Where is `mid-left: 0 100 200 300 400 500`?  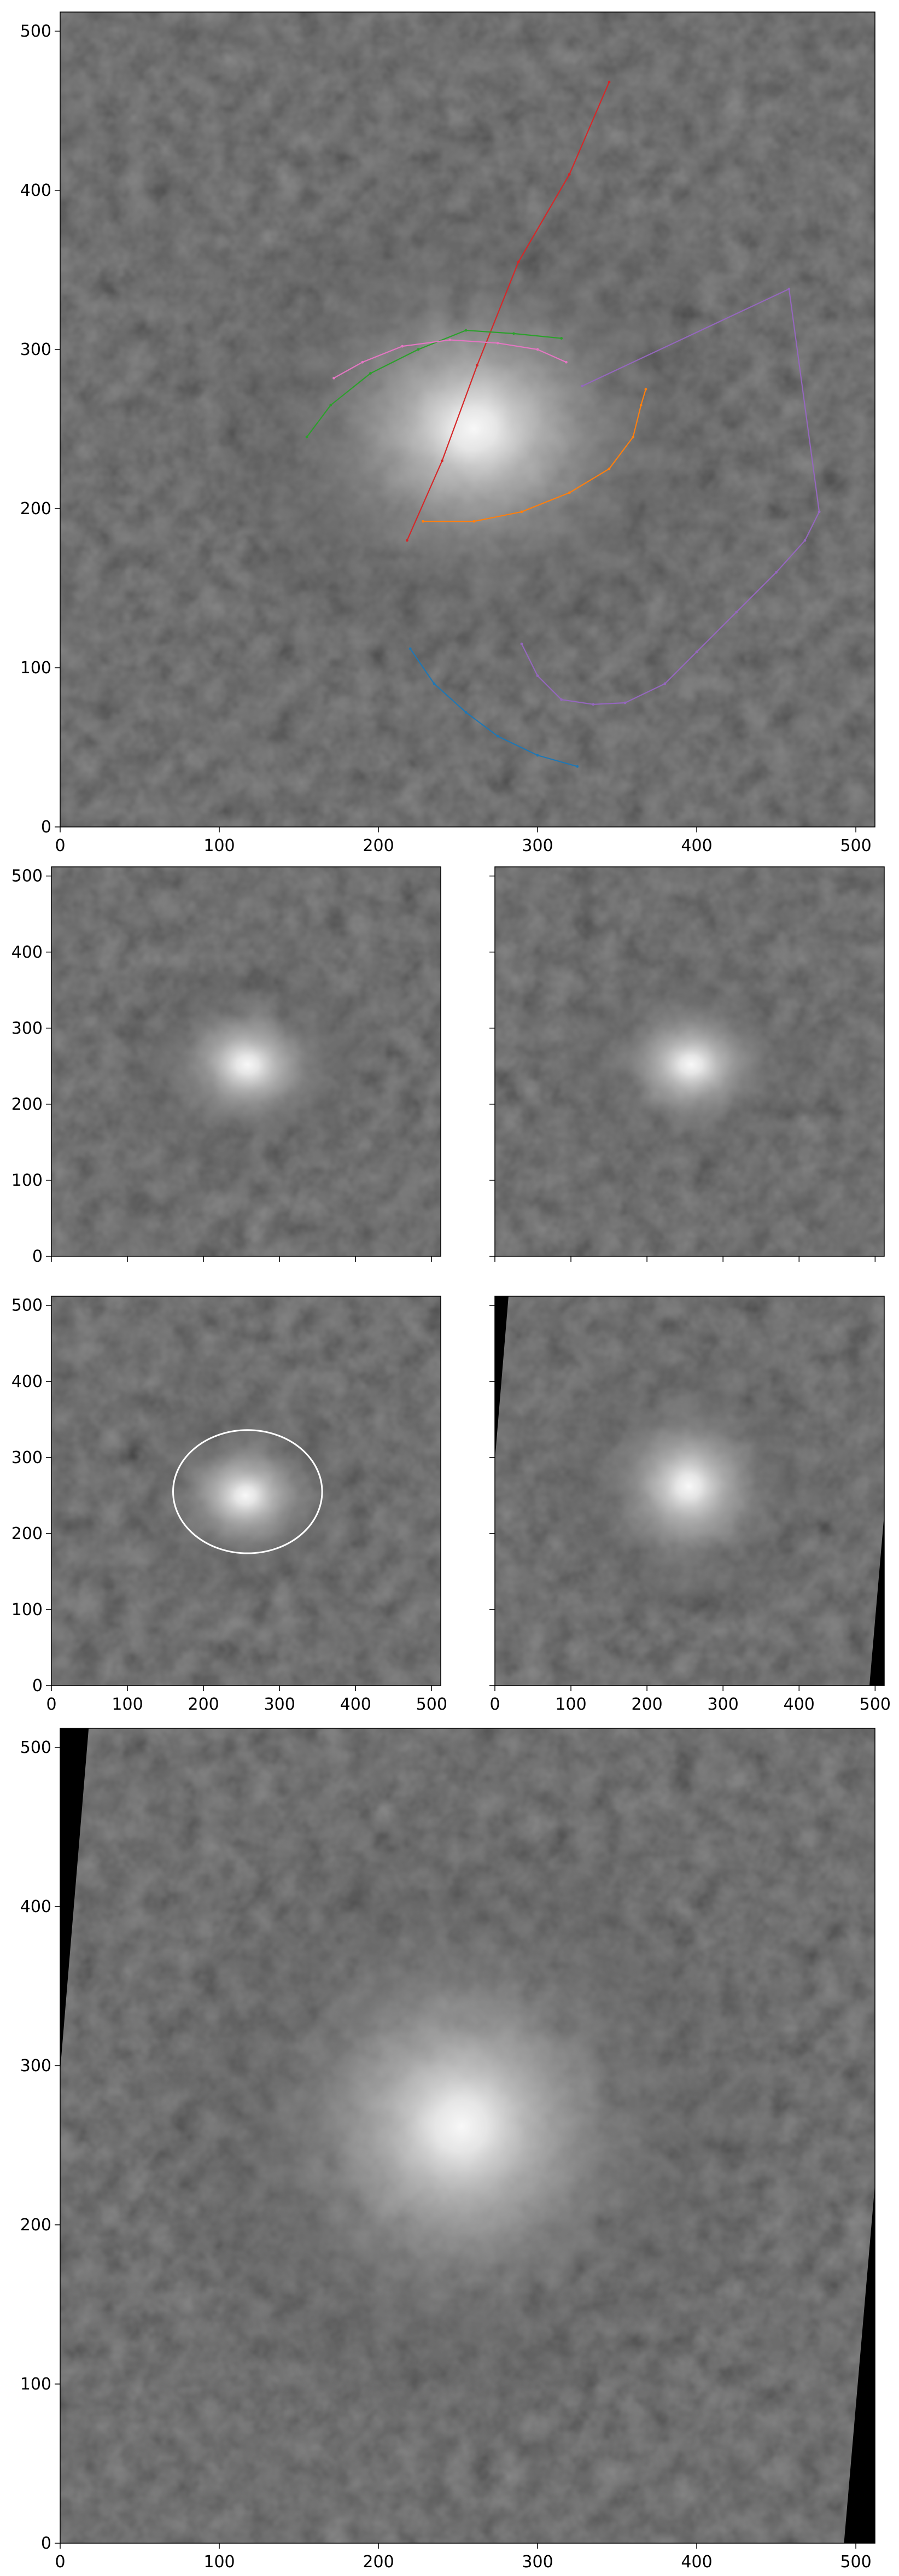
mid-left: 0 100 200 300 400 500 is located at coordinates (226, 1066).